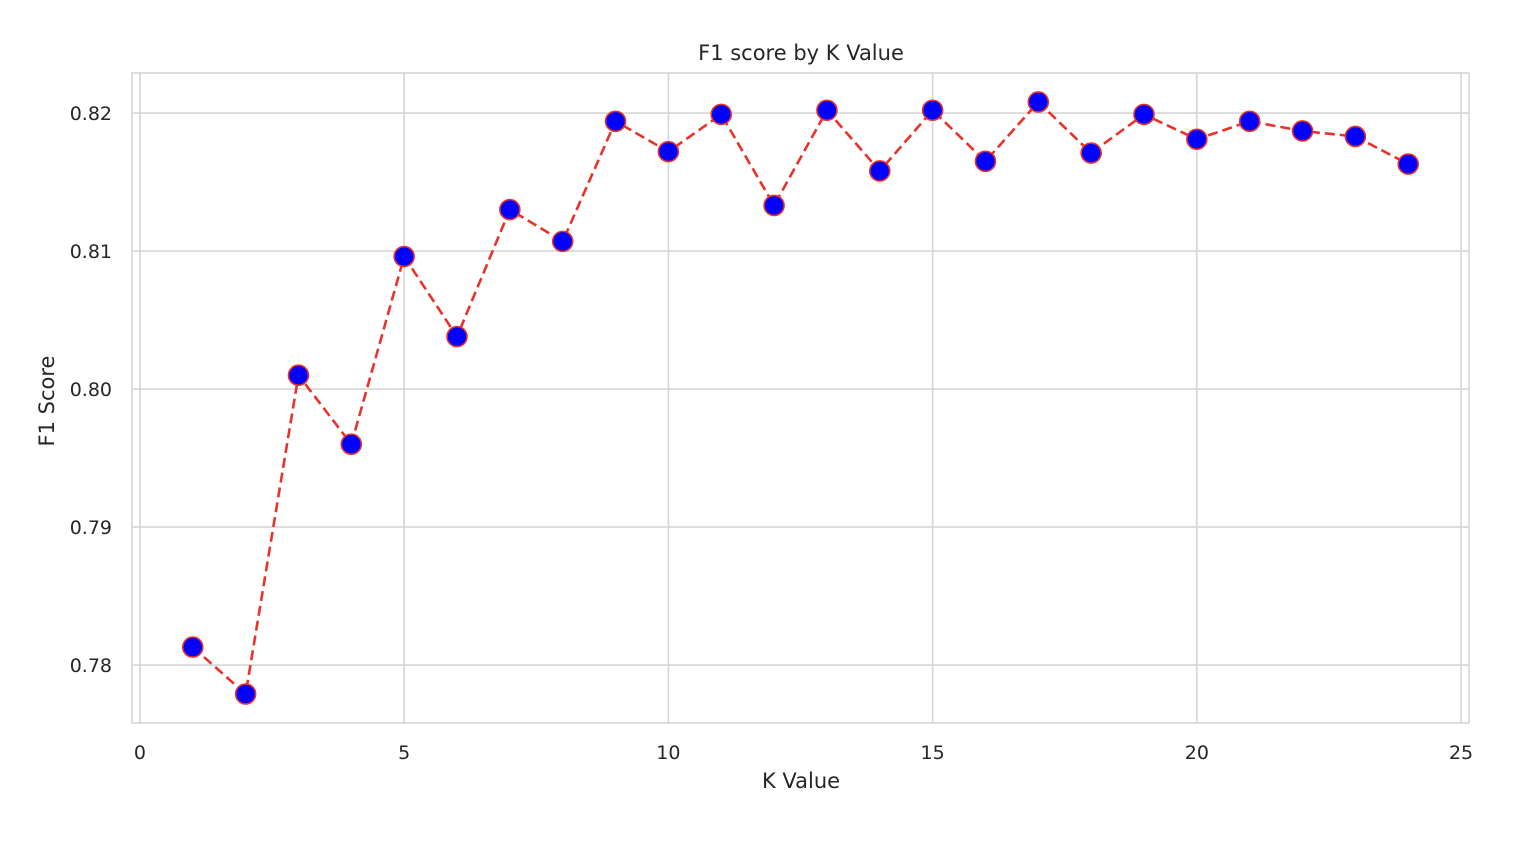 The height and width of the screenshot is (854, 1532). Describe the element at coordinates (91, 666) in the screenshot. I see `y-tick-label: 0.78` at that location.